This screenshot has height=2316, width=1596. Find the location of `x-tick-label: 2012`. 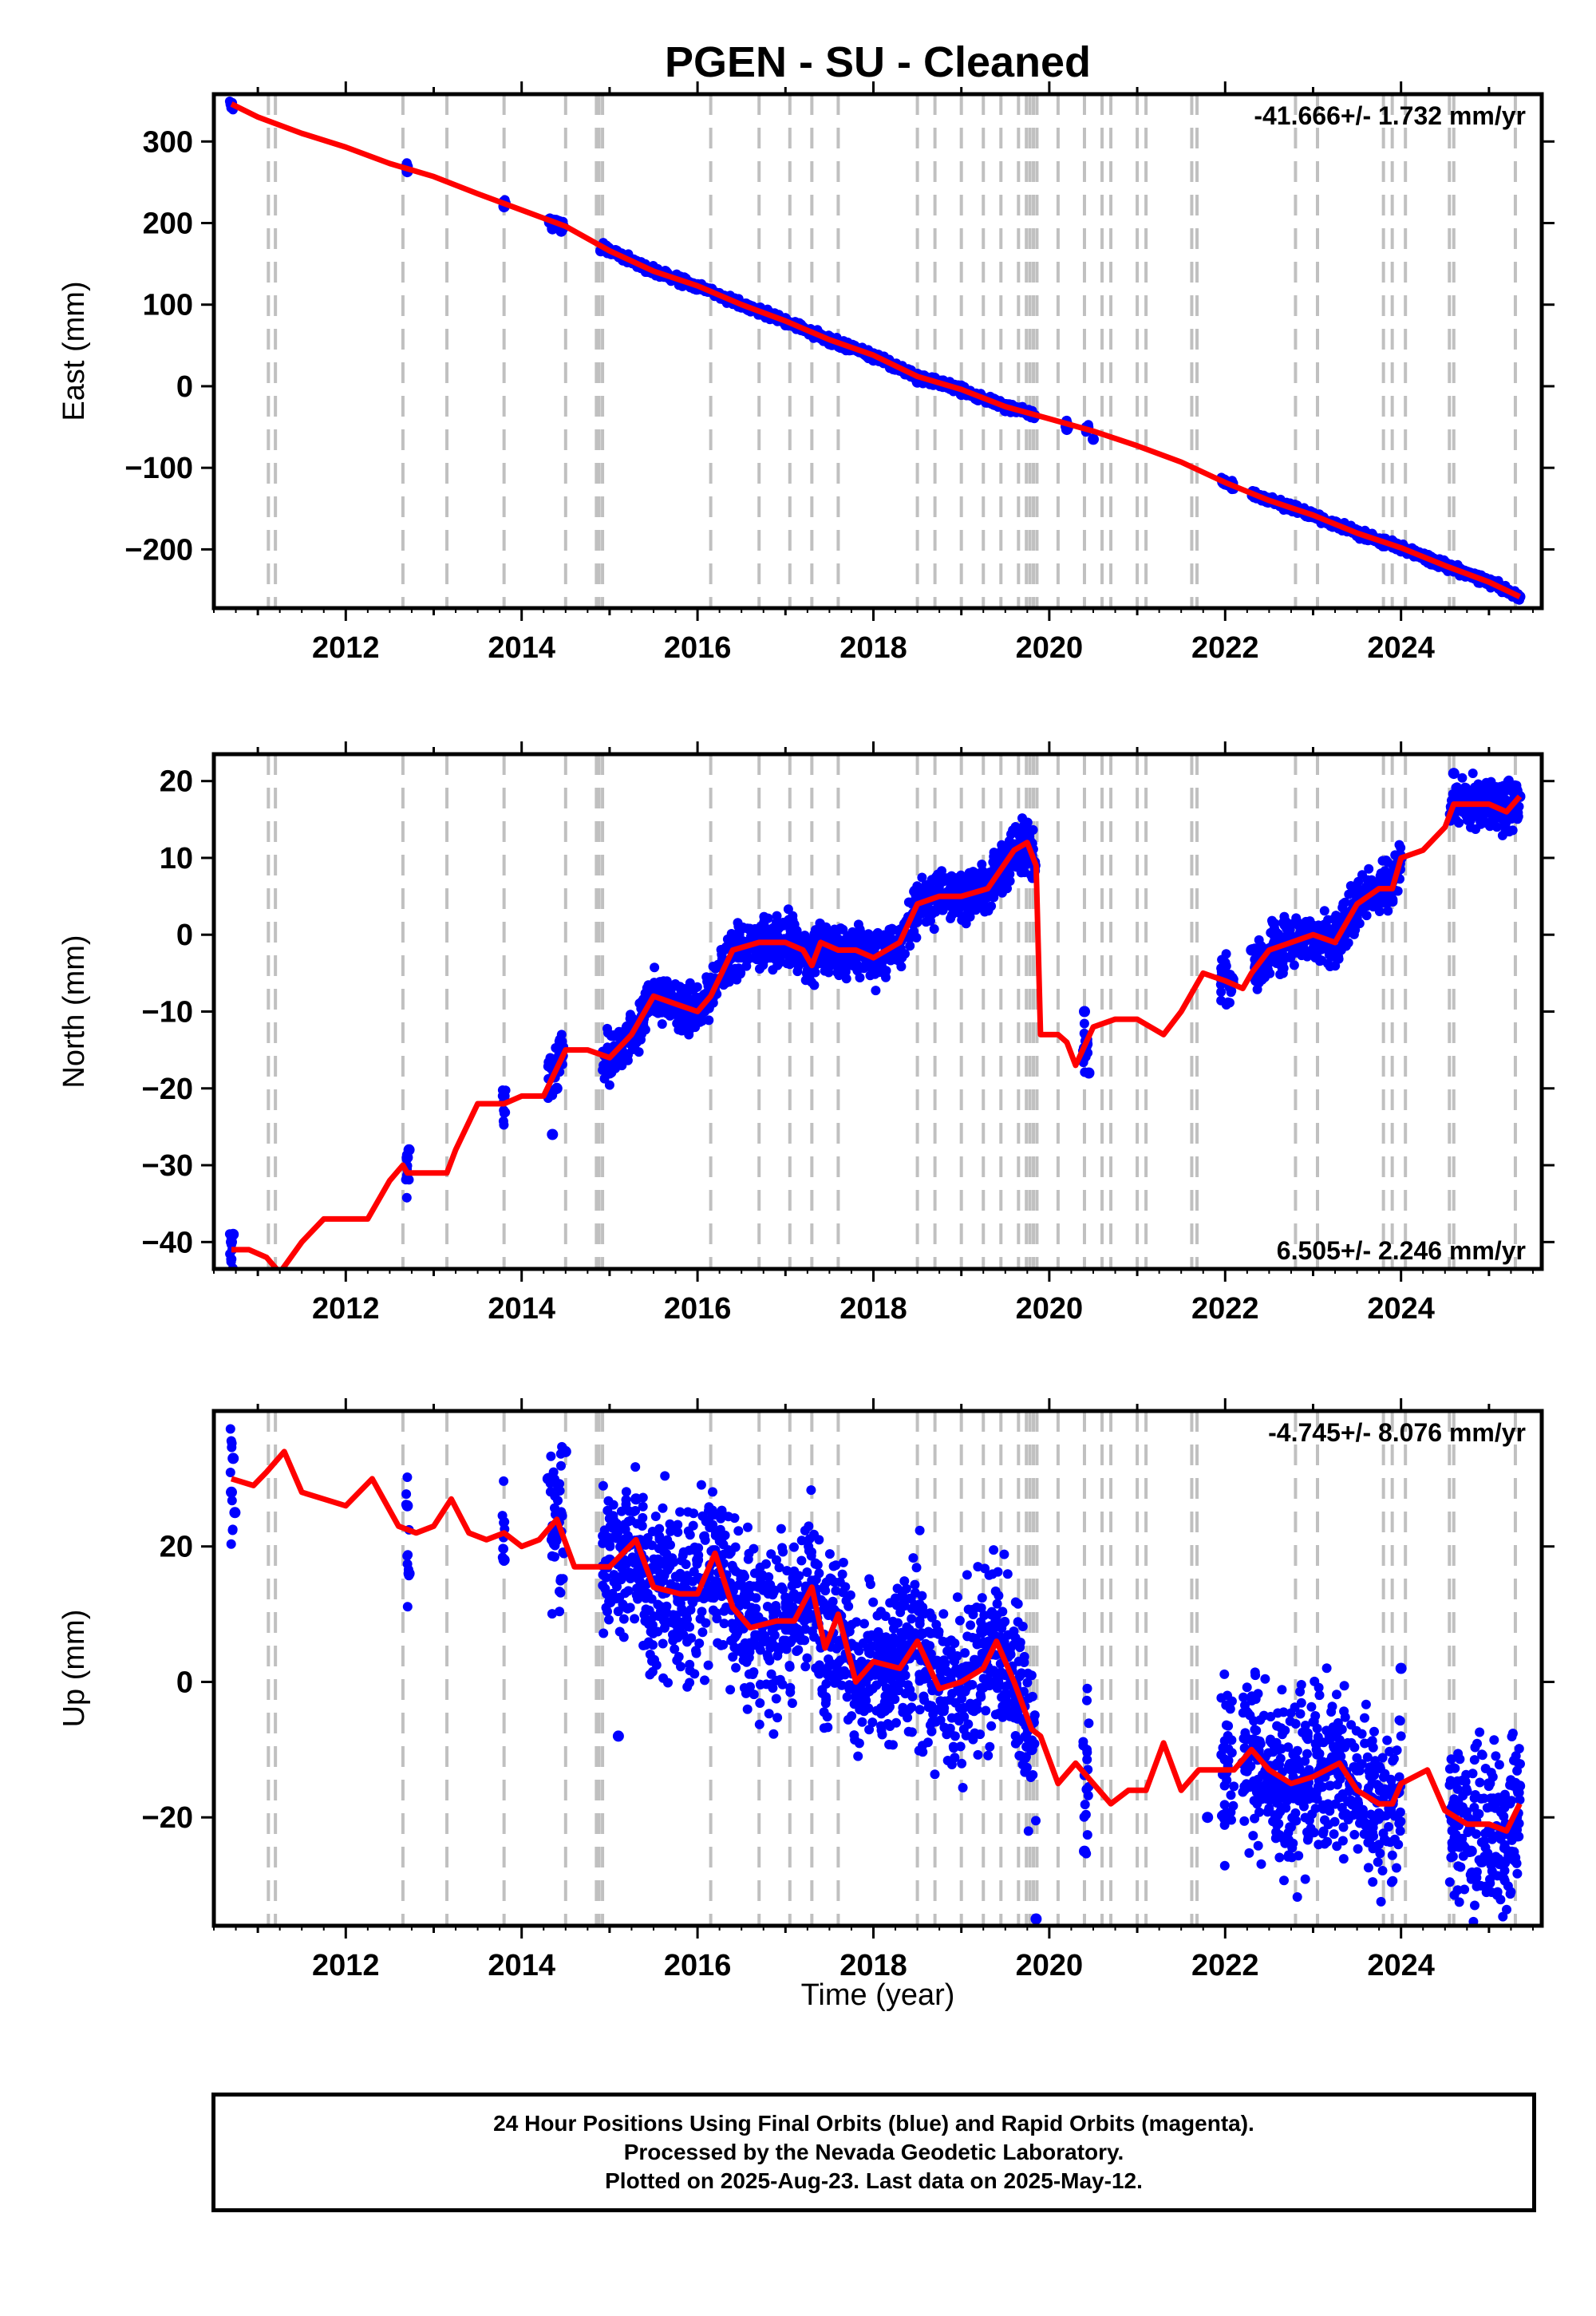

x-tick-label: 2012 is located at coordinates (346, 648).